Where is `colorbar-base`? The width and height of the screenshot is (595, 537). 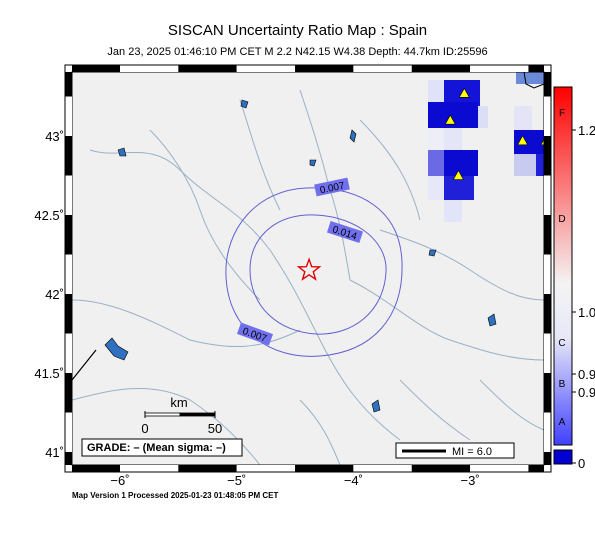 colorbar-base is located at coordinates (563, 457).